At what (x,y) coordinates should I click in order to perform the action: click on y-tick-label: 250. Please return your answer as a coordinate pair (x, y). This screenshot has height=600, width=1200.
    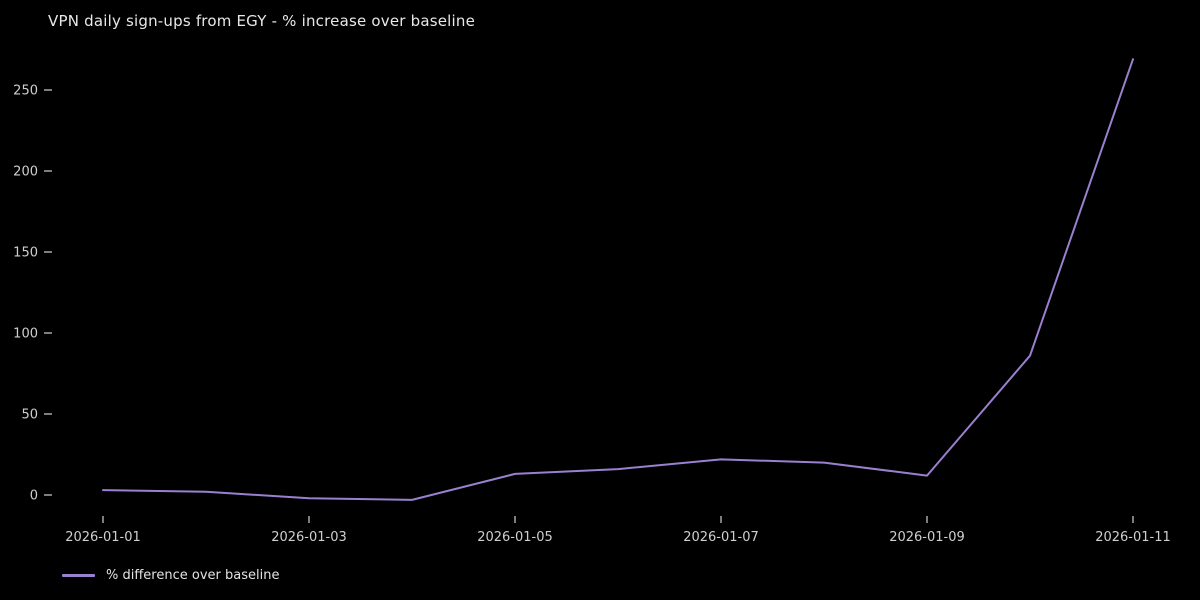
    Looking at the image, I should click on (25, 91).